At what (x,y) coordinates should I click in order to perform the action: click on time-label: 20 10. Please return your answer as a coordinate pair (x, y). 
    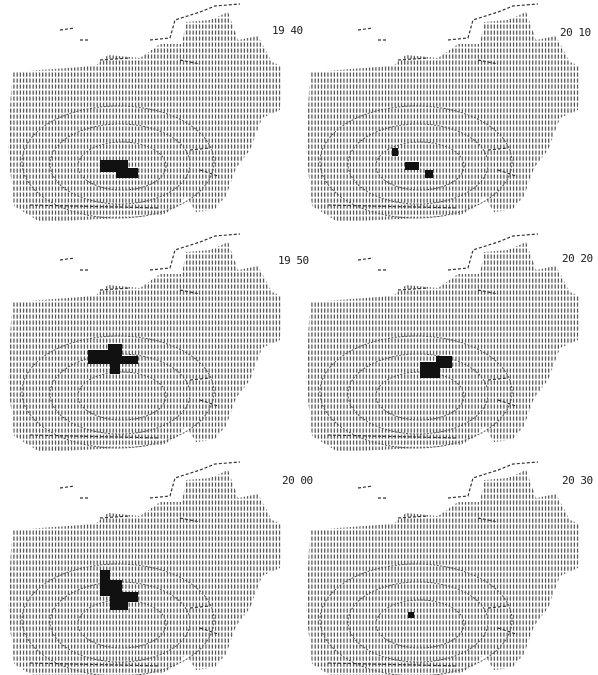
    Looking at the image, I should click on (575, 32).